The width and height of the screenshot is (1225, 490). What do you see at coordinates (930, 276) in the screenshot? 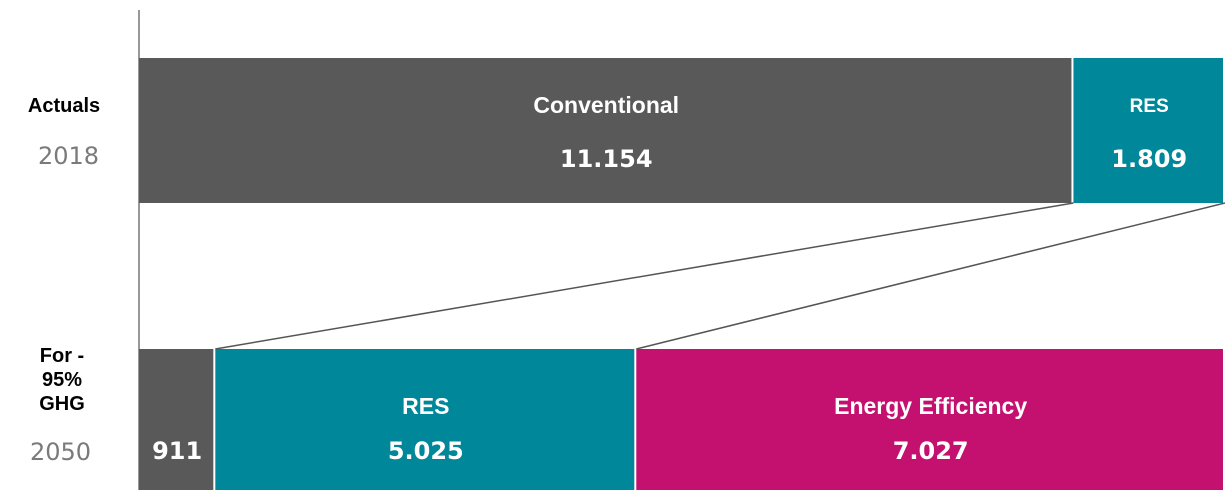
I see `connector-line` at bounding box center [930, 276].